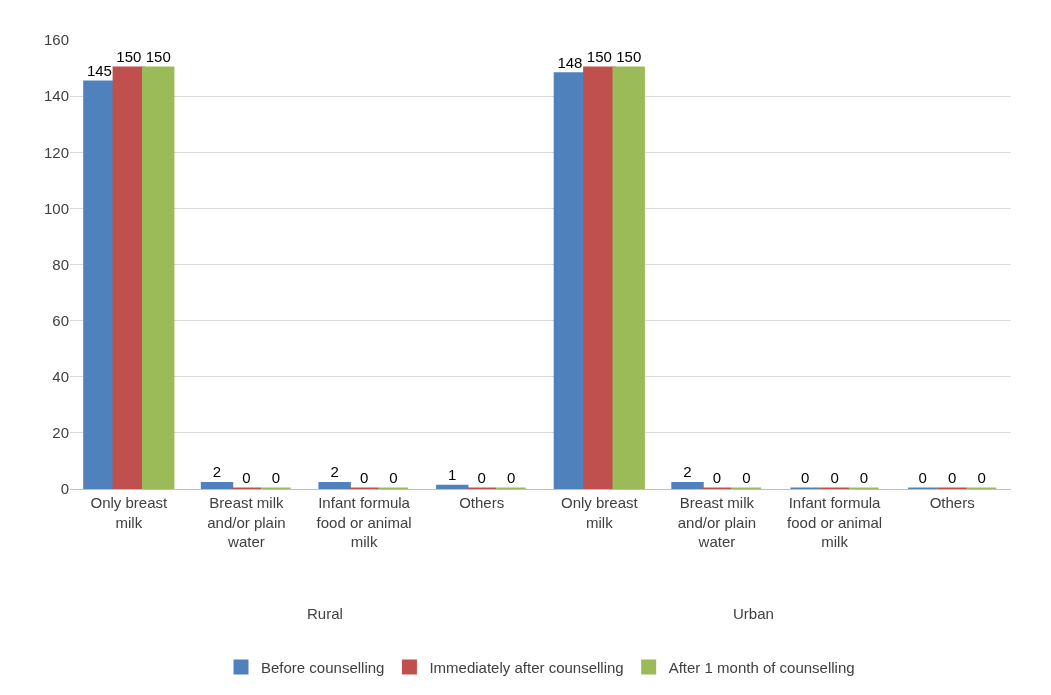  What do you see at coordinates (56, 40) in the screenshot?
I see `y-tick-label: 160` at bounding box center [56, 40].